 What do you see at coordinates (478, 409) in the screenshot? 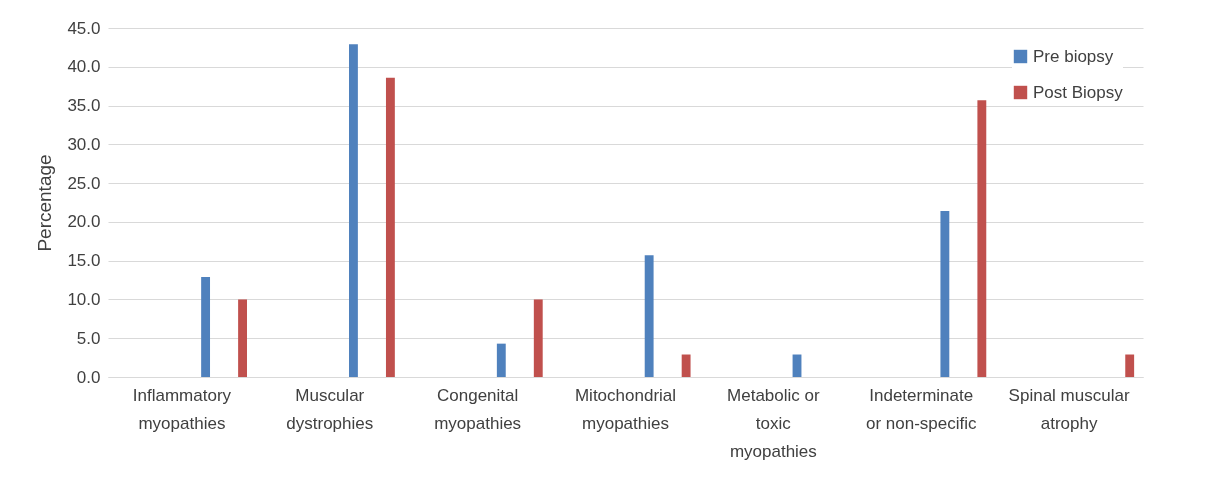
I see `x-tick-label: Congenital myopathies` at bounding box center [478, 409].